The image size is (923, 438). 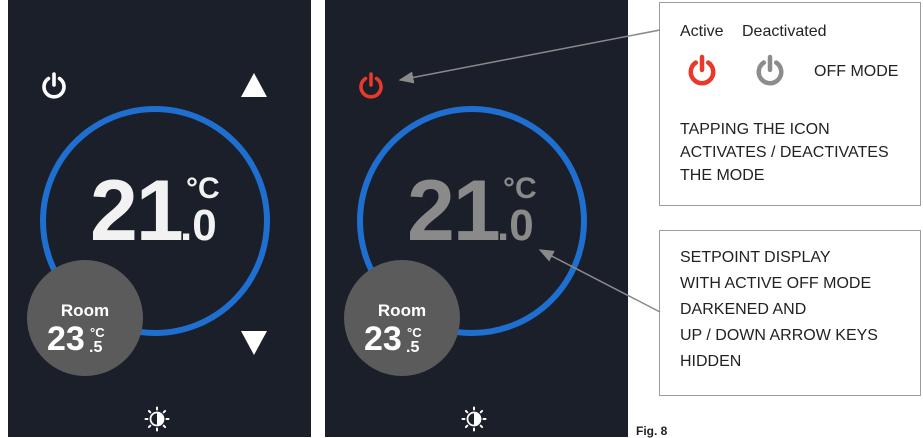 I want to click on callout-text-line: DARKENED AND, so click(x=743, y=309).